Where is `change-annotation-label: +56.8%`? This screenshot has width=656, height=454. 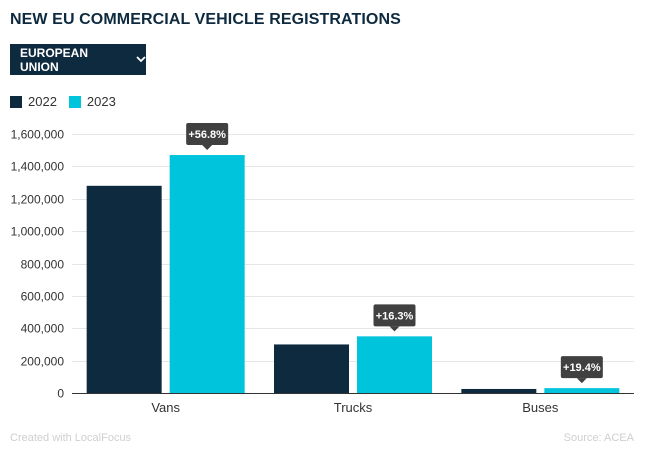 change-annotation-label: +56.8% is located at coordinates (207, 135).